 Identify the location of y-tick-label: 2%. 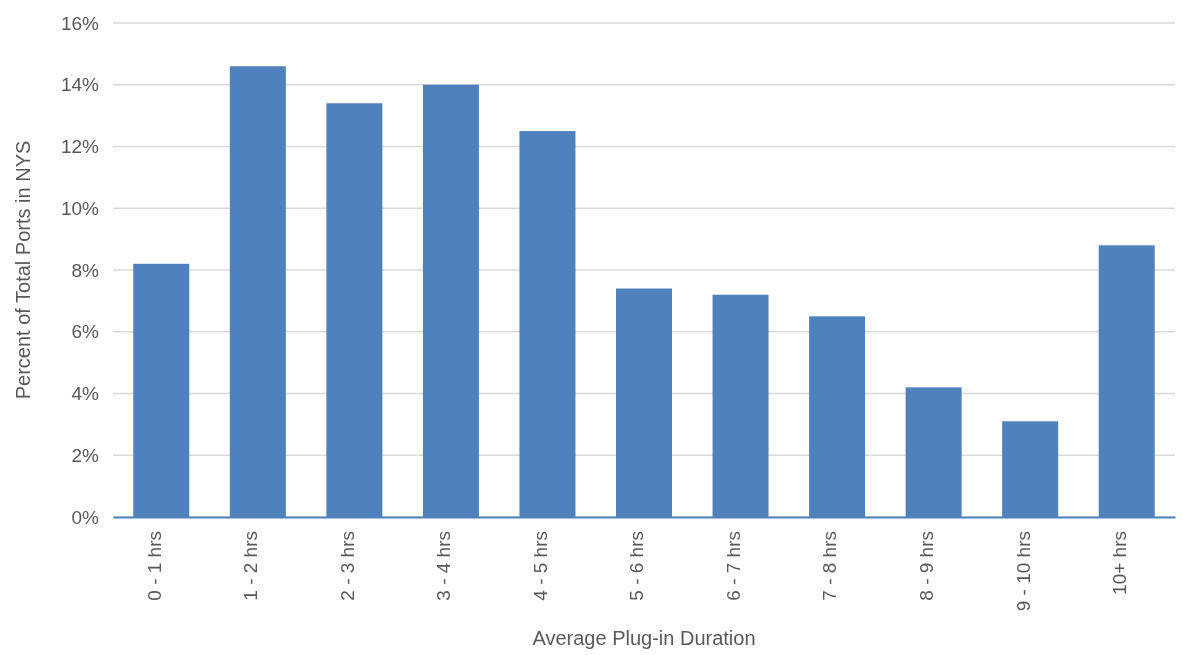
(85, 455).